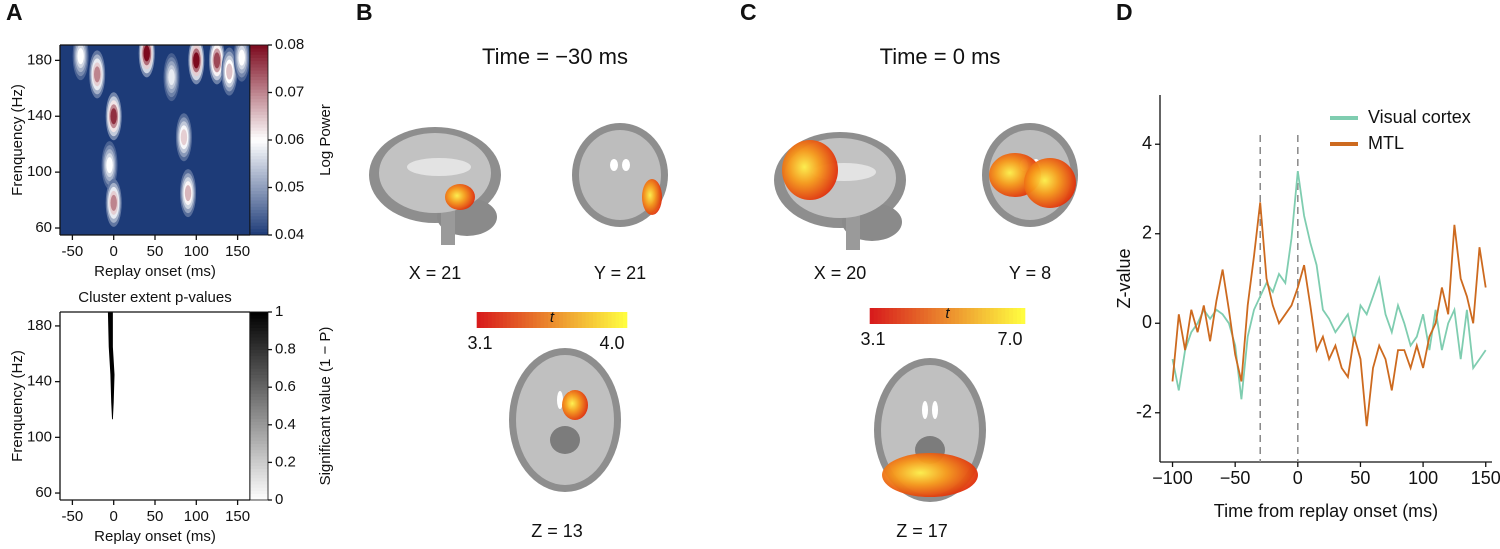 The width and height of the screenshot is (1500, 549). What do you see at coordinates (285, 349) in the screenshot?
I see `colorbar-tick-label: 0.8` at bounding box center [285, 349].